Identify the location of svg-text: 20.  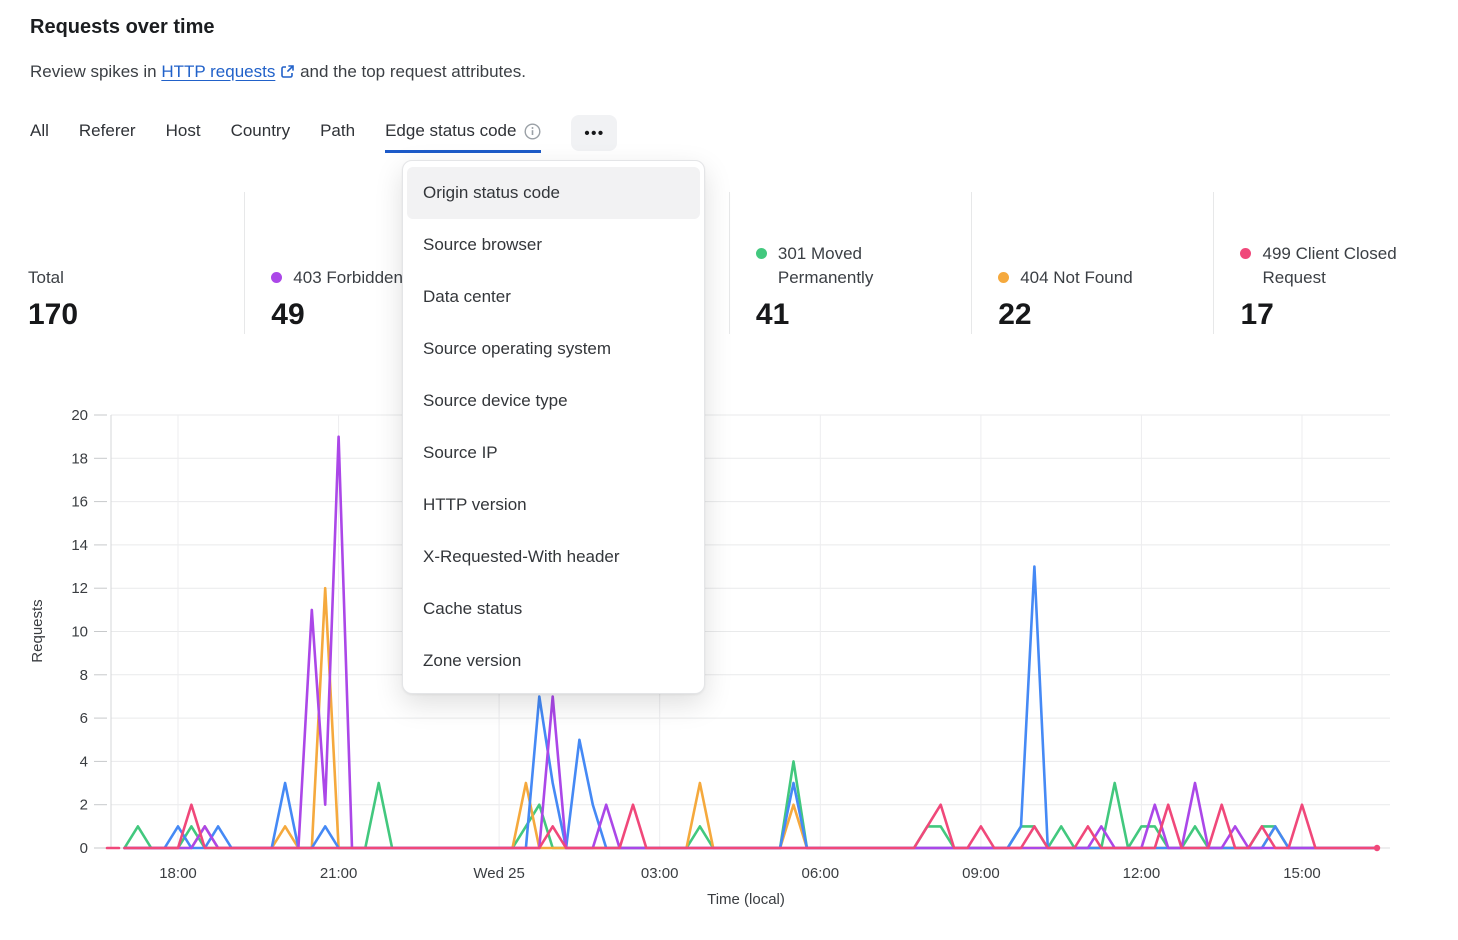
(79, 415).